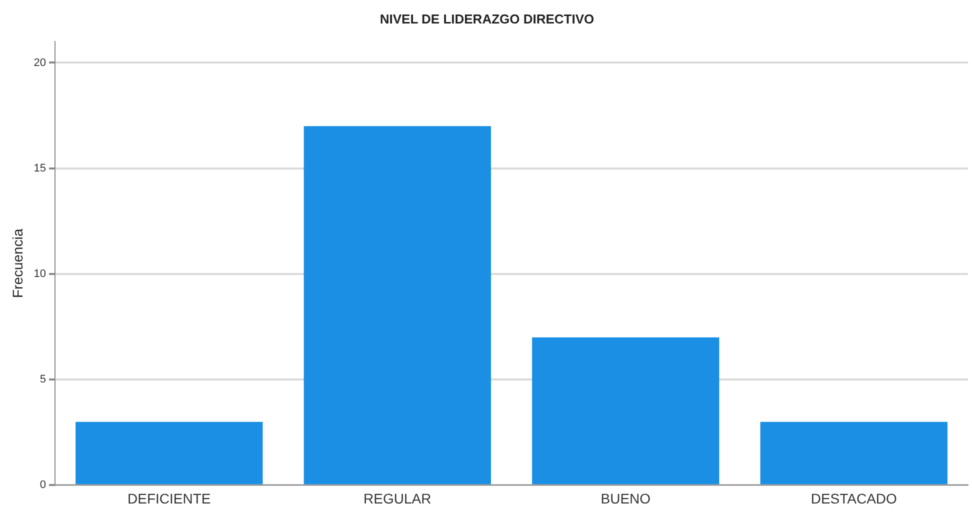 The image size is (972, 516). What do you see at coordinates (40, 274) in the screenshot?
I see `y-tick-label: 10` at bounding box center [40, 274].